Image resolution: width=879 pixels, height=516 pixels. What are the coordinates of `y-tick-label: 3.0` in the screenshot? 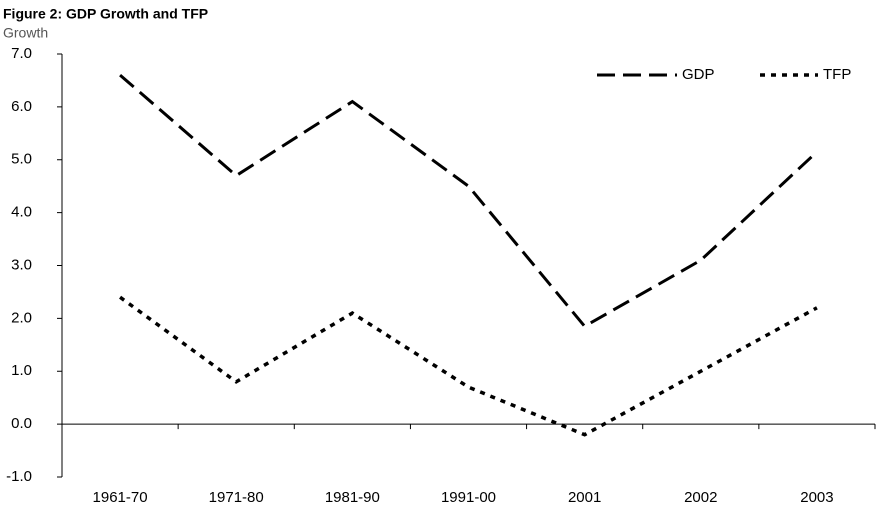 It's located at (21, 264).